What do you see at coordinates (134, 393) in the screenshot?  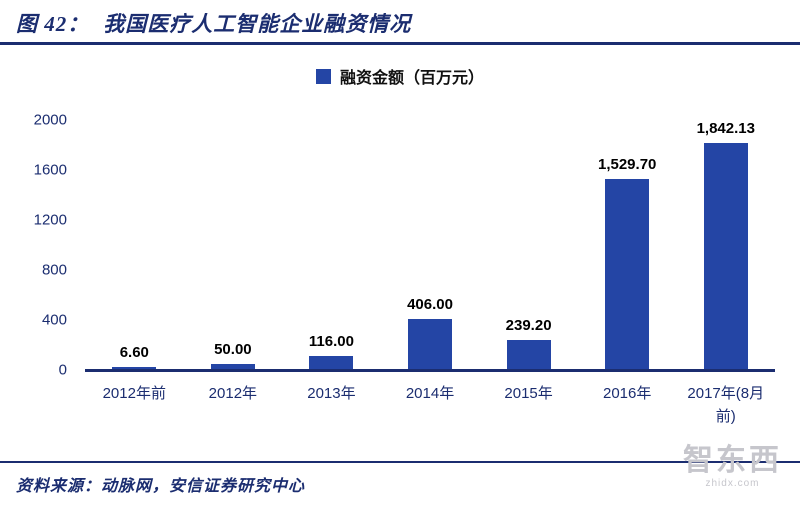 I see `x-axis-label: 2012年前` at bounding box center [134, 393].